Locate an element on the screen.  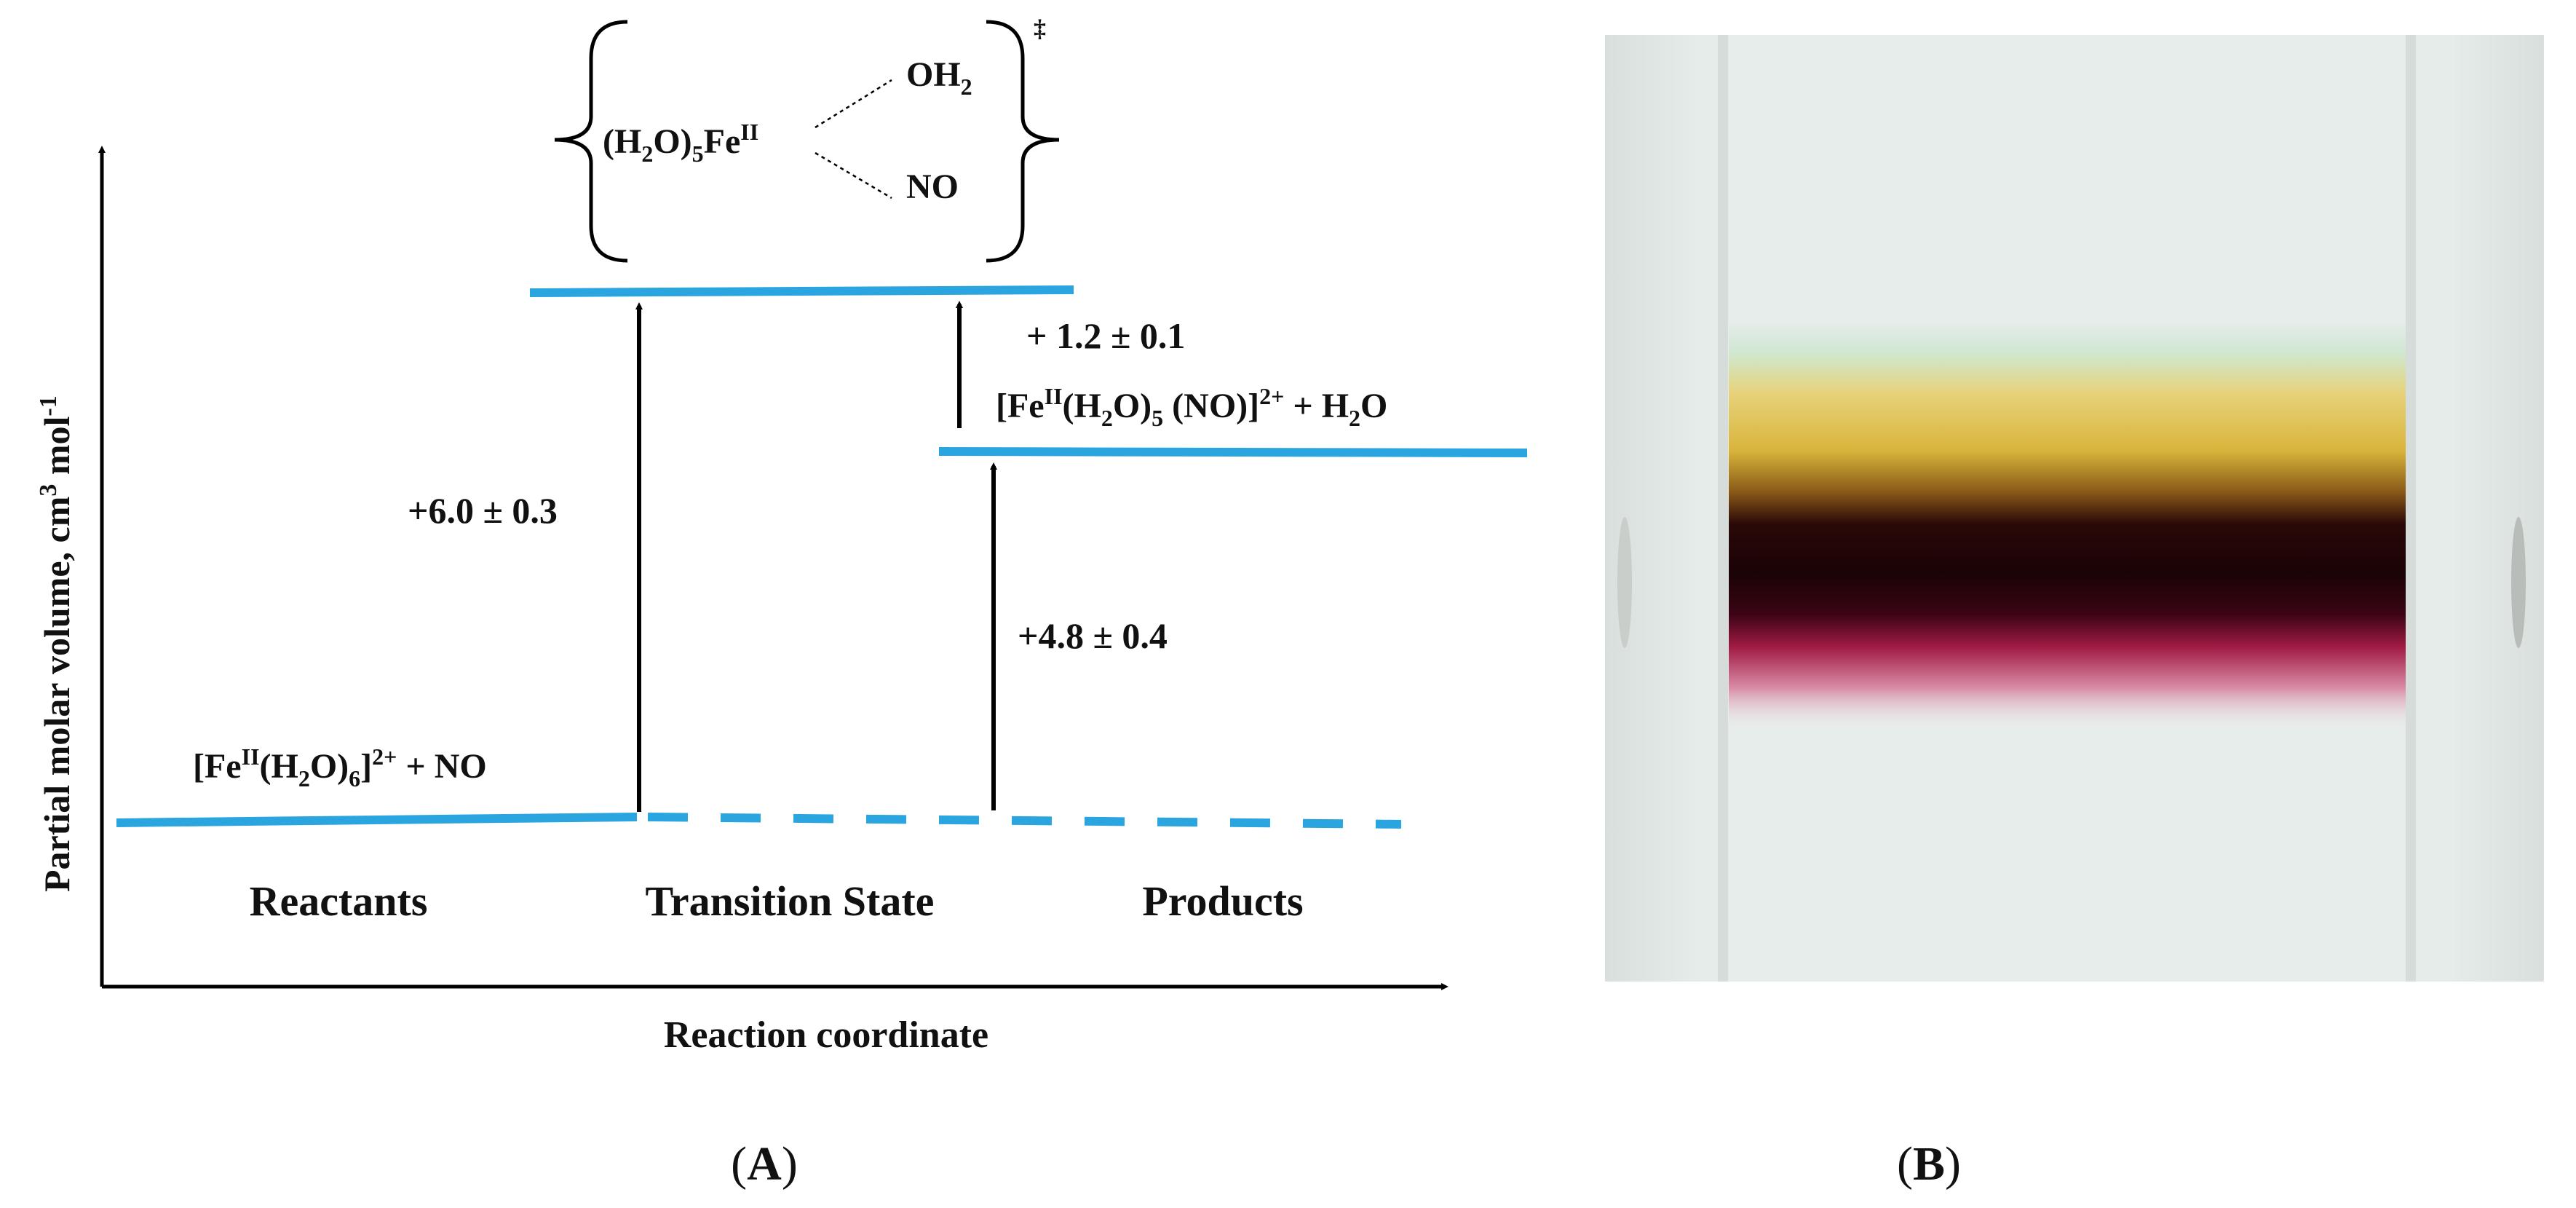
tube-left-edge-shadow is located at coordinates (1723, 508).